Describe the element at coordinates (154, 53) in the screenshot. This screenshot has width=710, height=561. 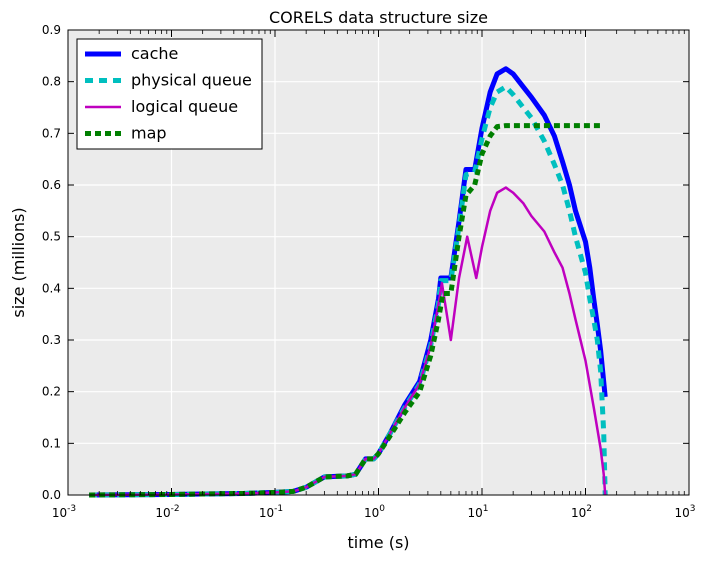
I see `legend-label: cache` at that location.